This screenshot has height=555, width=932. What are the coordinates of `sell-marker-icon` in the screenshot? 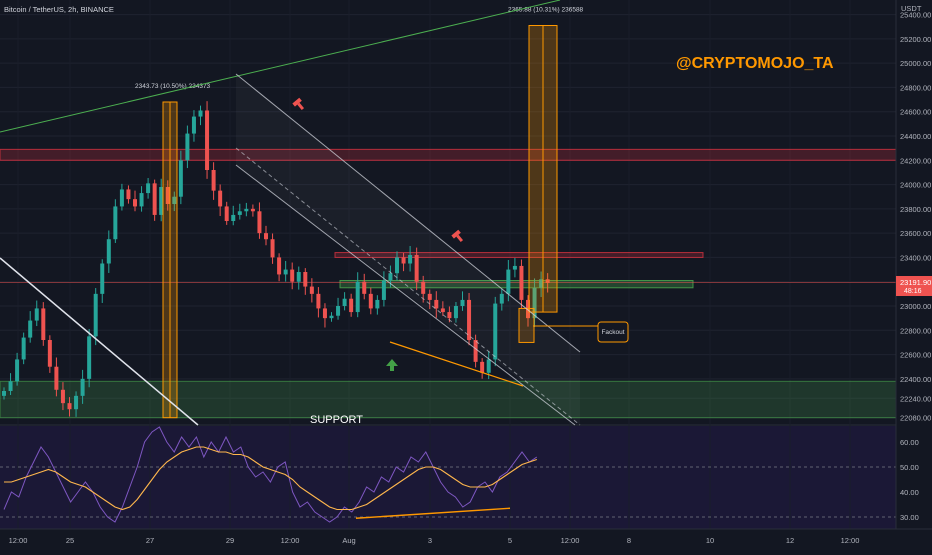 It's located at (457, 236).